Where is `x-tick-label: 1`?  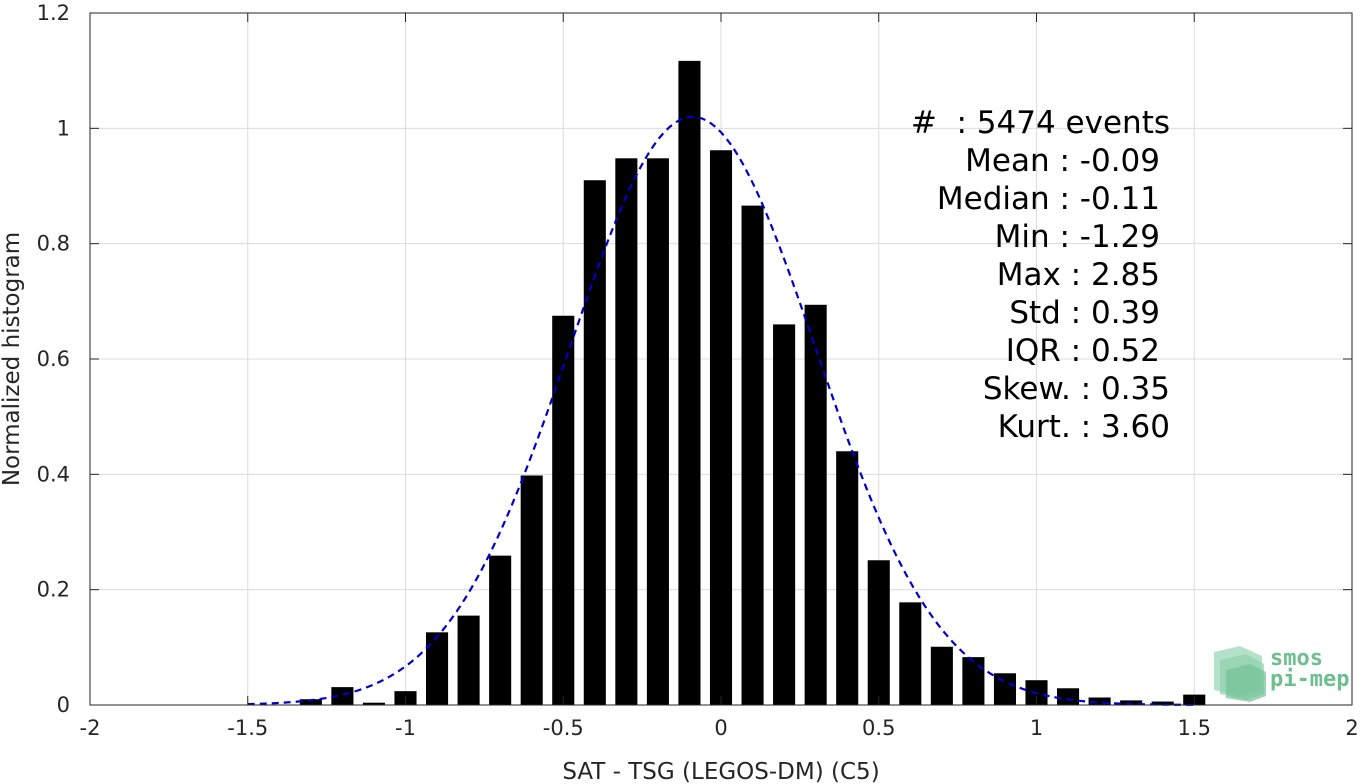
x-tick-label: 1 is located at coordinates (1036, 728).